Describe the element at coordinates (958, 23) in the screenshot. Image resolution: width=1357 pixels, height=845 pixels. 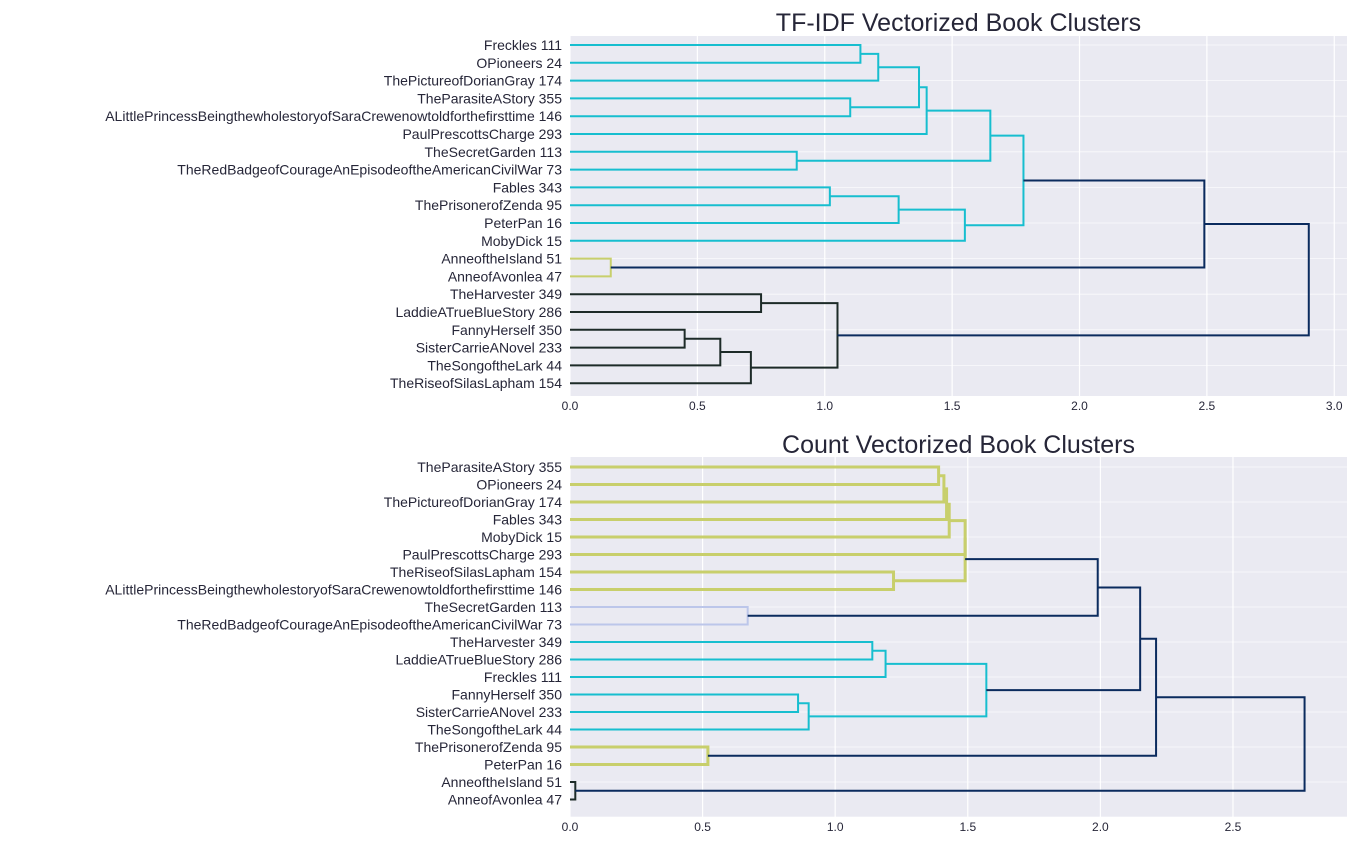
I see `chart-title: TF-IDF Vectorized Book Clusters` at that location.